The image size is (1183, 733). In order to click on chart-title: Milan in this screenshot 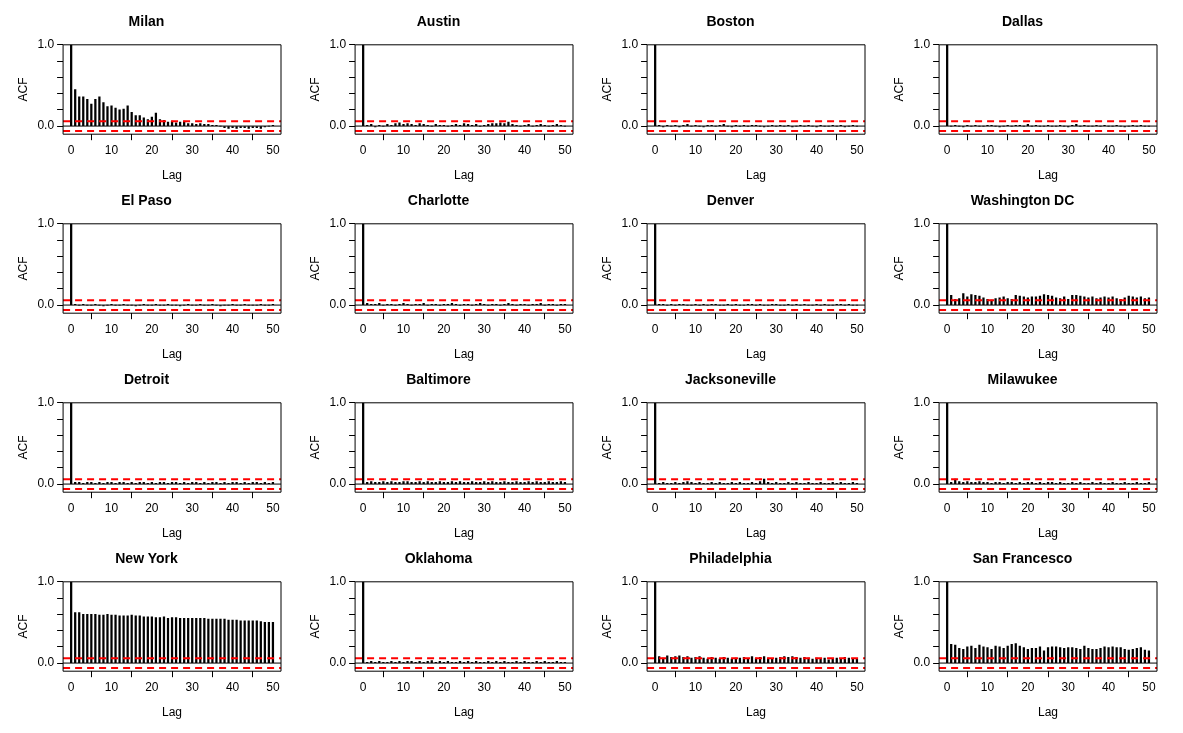, I will do `click(146, 21)`.